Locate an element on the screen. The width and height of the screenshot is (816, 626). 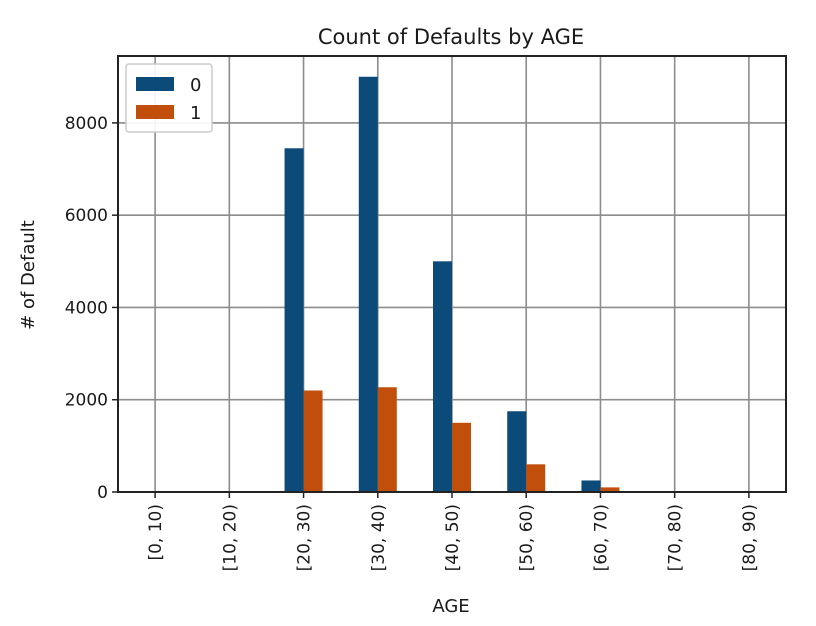
y-tick-label: 8000 is located at coordinates (86, 124).